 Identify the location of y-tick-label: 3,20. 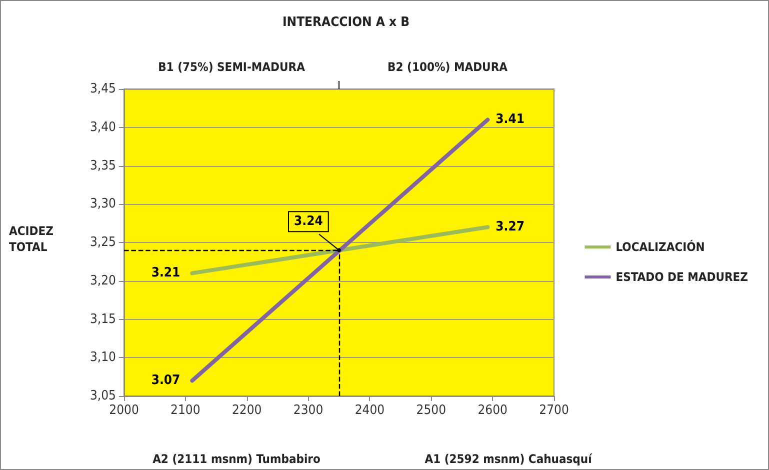
(103, 280).